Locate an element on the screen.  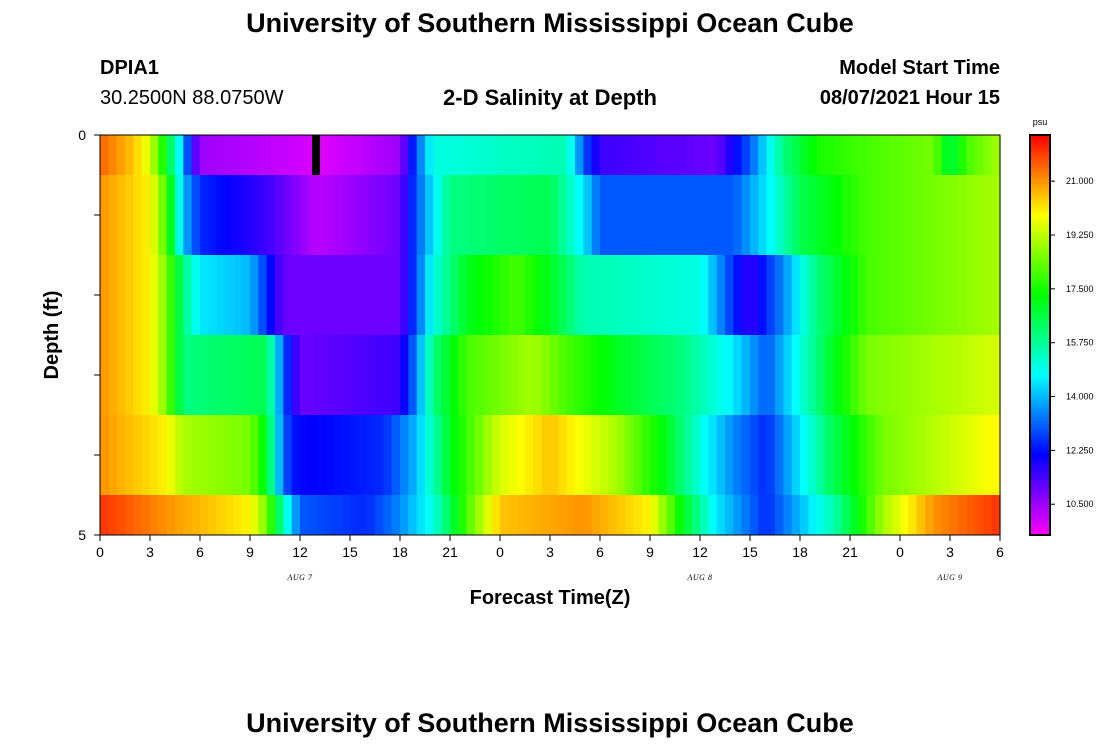
model-start-time: 08/07/2021 Hour 15 is located at coordinates (909, 98).